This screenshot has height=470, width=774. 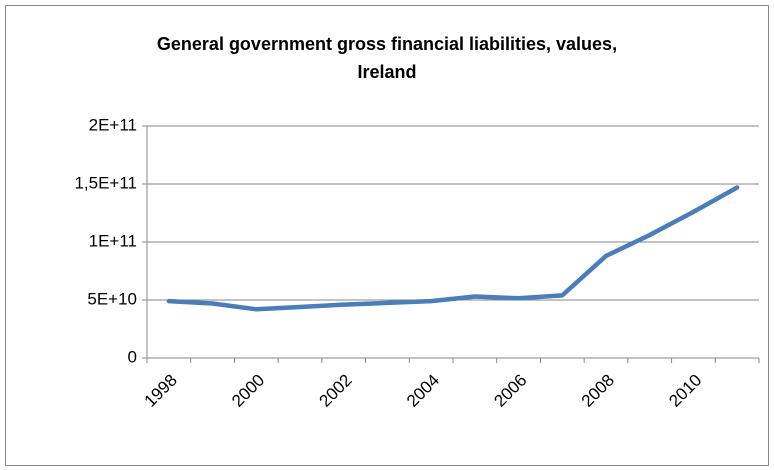 I want to click on y-tick-label: 2E+11, so click(x=113, y=124).